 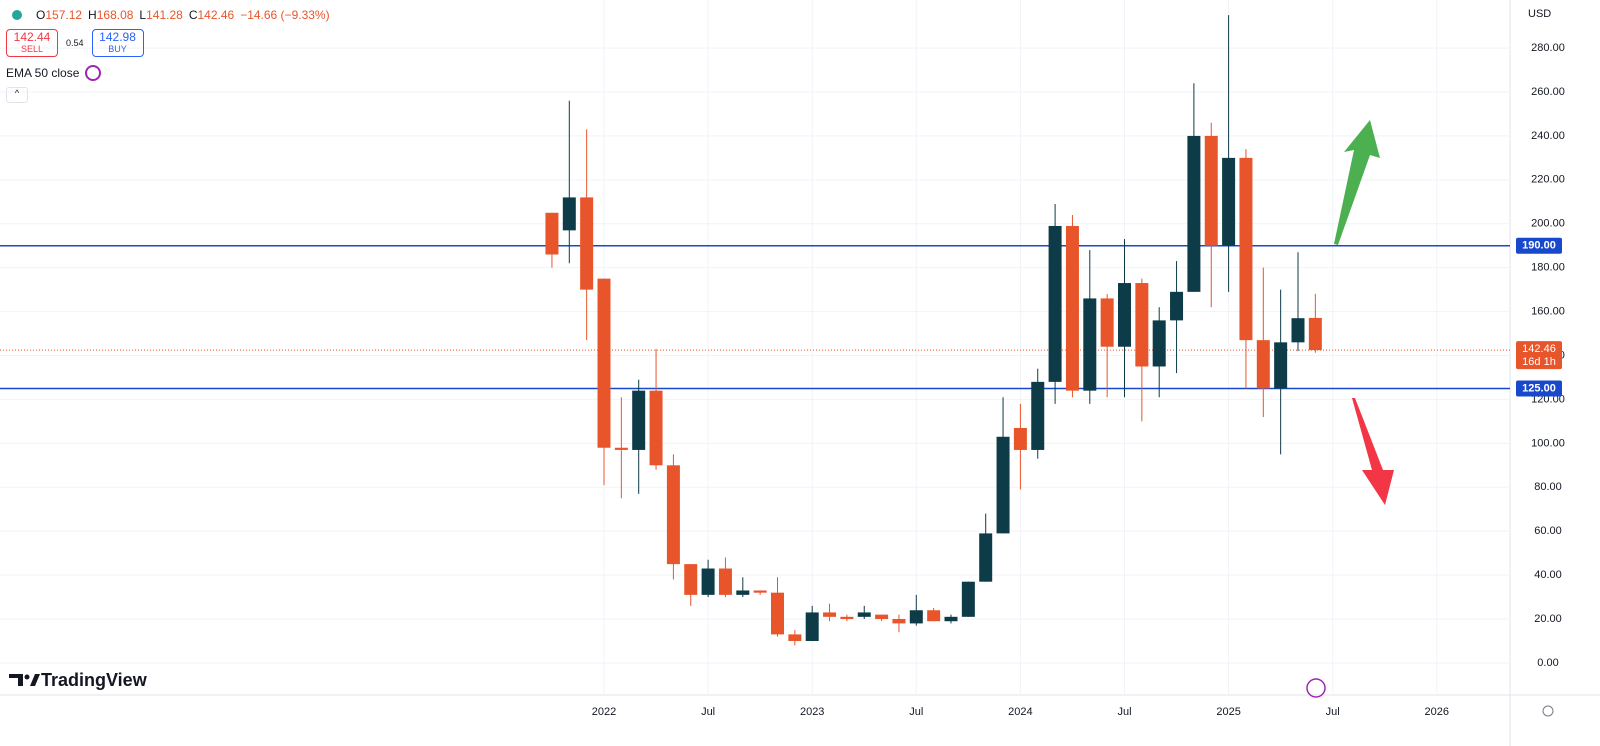 I want to click on indicator-icon, so click(x=93, y=73).